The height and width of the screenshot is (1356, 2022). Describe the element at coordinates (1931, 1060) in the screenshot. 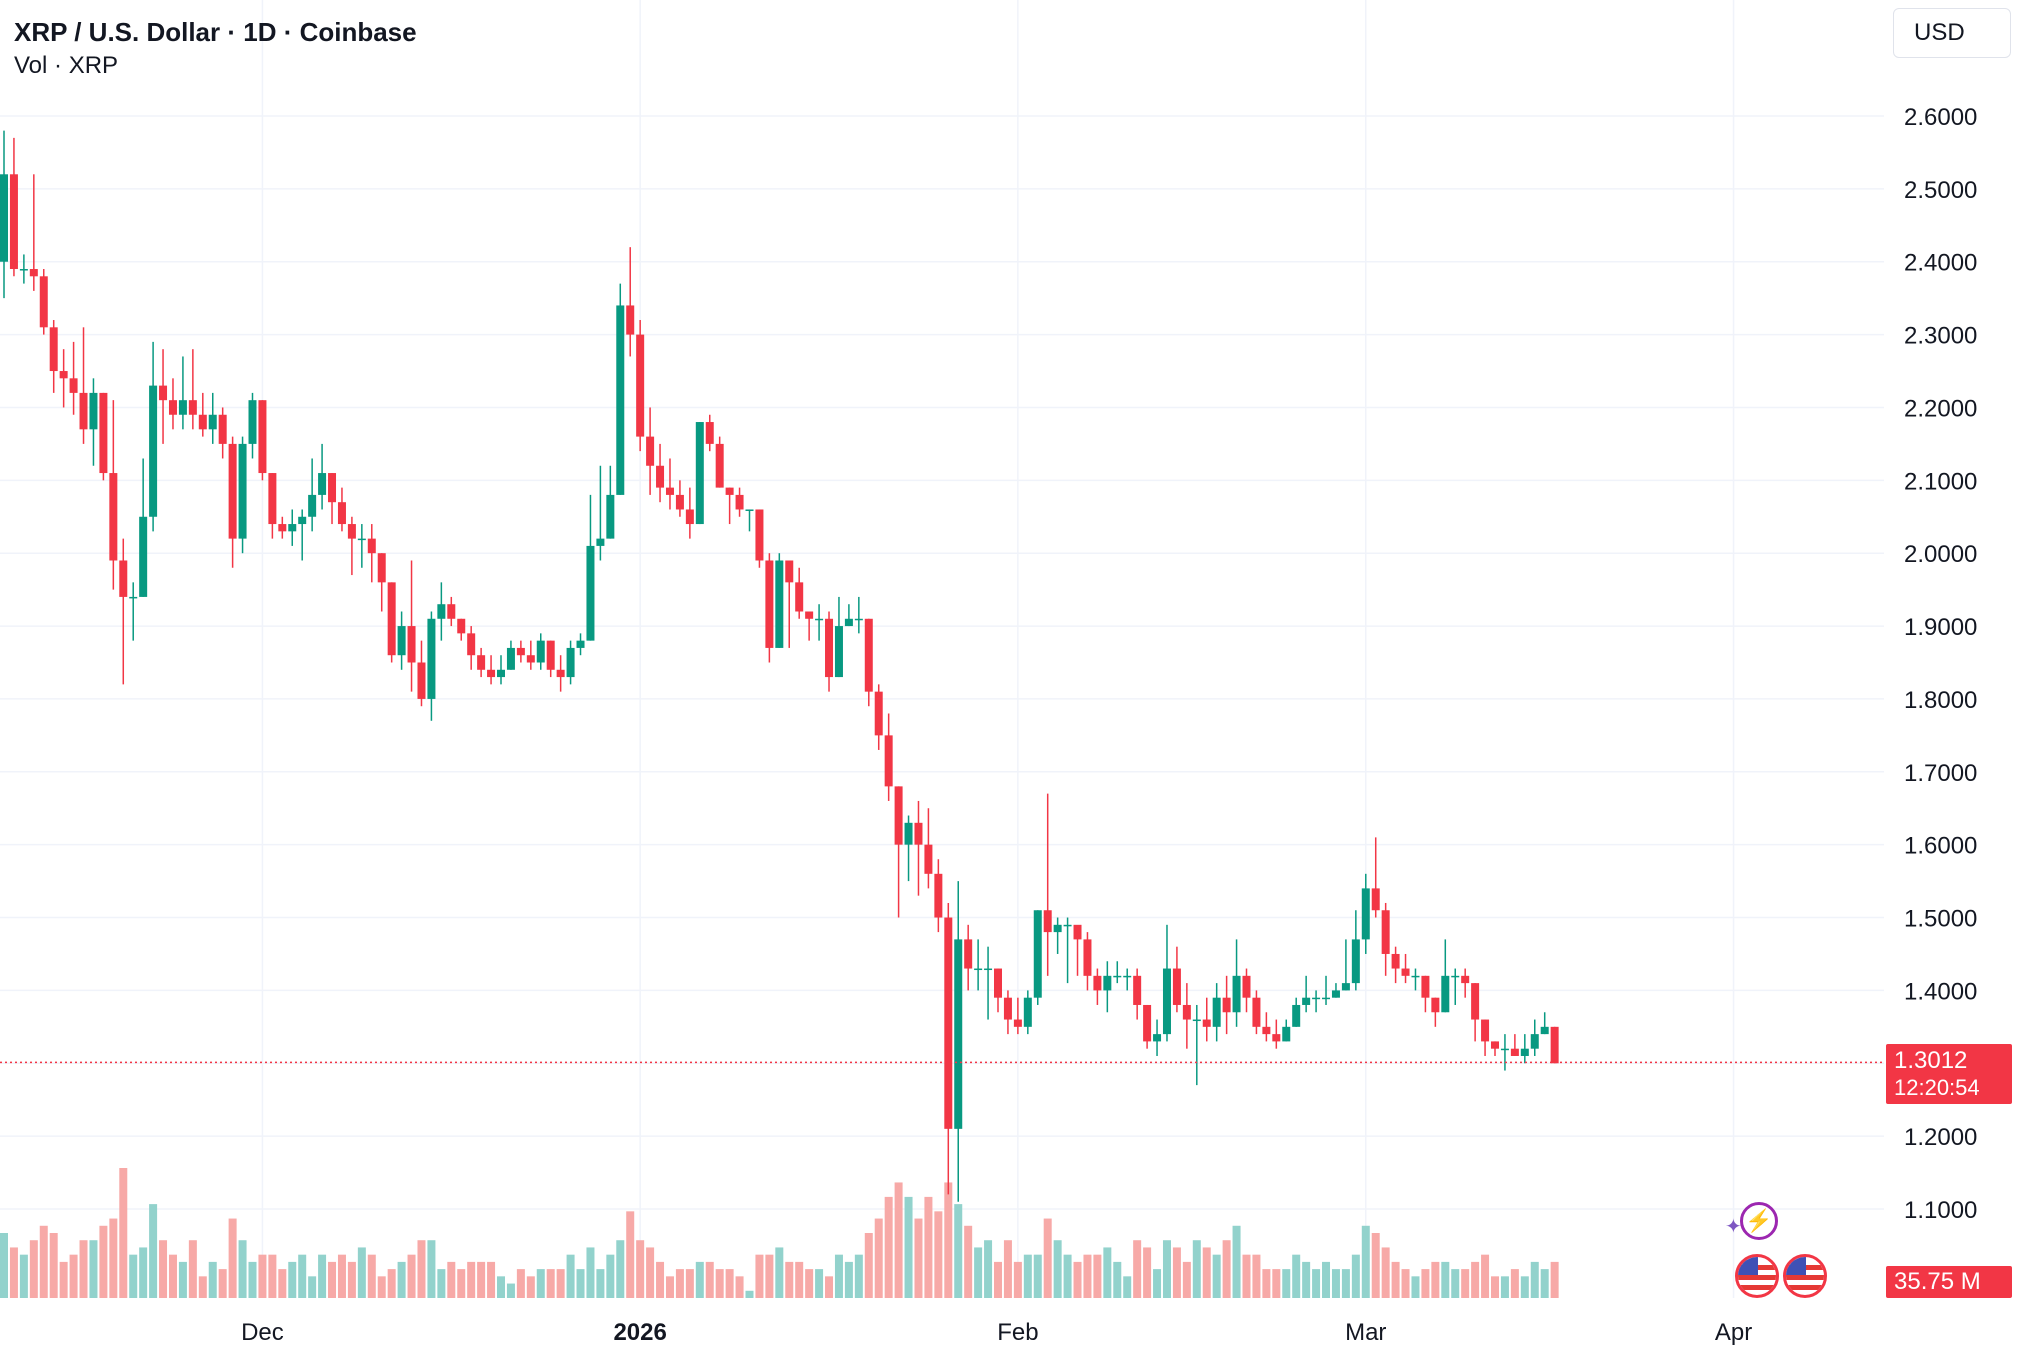

I see `current-price-value: 1.3012` at that location.